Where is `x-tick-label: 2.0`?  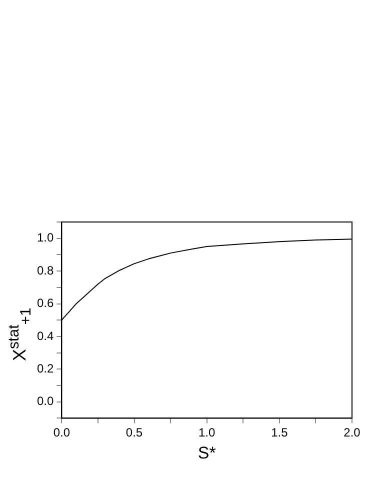 x-tick-label: 2.0 is located at coordinates (352, 433).